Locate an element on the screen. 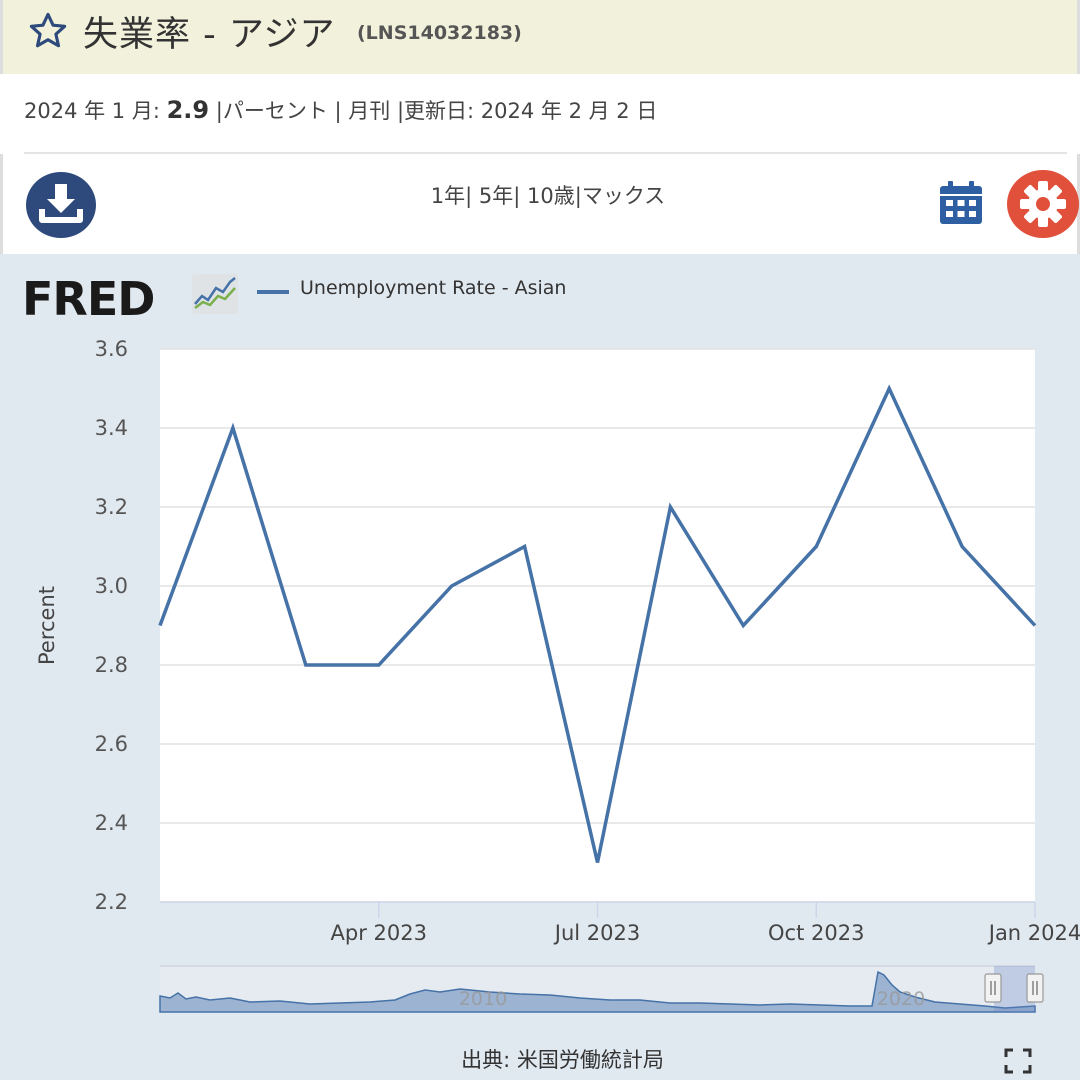  series-id: (LNS14032183) is located at coordinates (439, 33).